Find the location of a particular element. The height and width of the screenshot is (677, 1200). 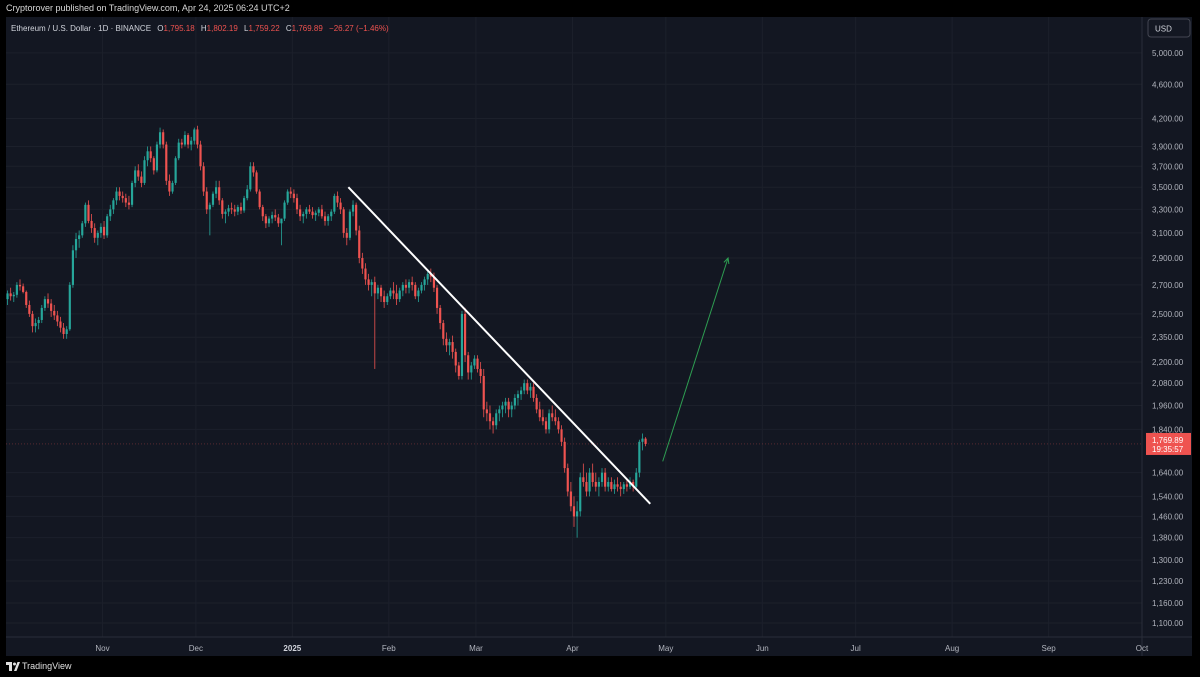

high-value: 1,802.19 is located at coordinates (223, 28).